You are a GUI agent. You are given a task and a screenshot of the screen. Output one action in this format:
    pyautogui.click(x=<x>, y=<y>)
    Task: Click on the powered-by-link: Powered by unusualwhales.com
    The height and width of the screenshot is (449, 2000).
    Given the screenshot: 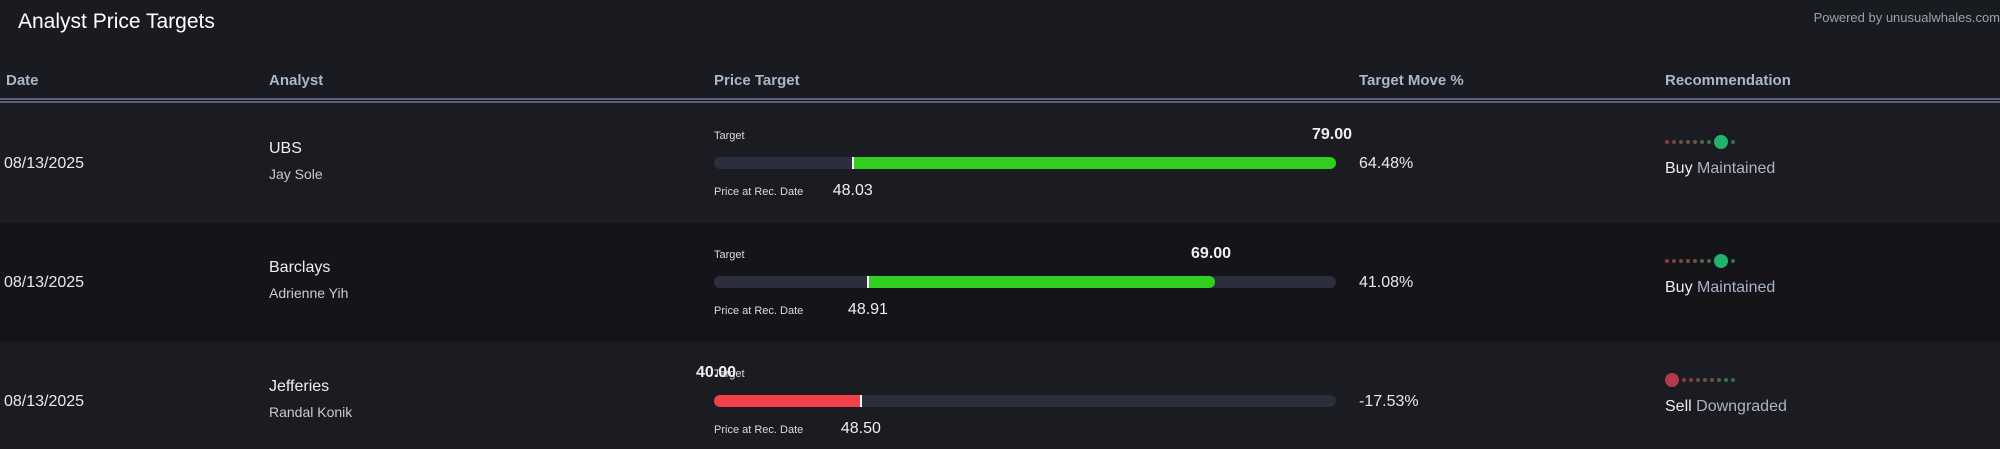 What is the action you would take?
    pyautogui.click(x=1906, y=17)
    